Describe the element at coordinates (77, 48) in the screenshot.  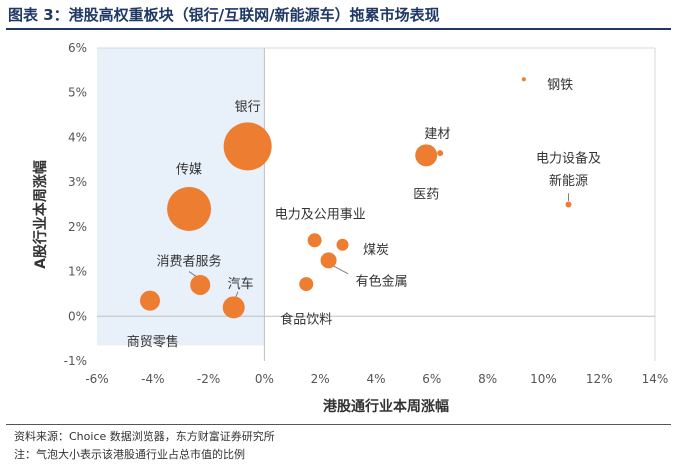
I see `y-tick-label: 6%` at that location.